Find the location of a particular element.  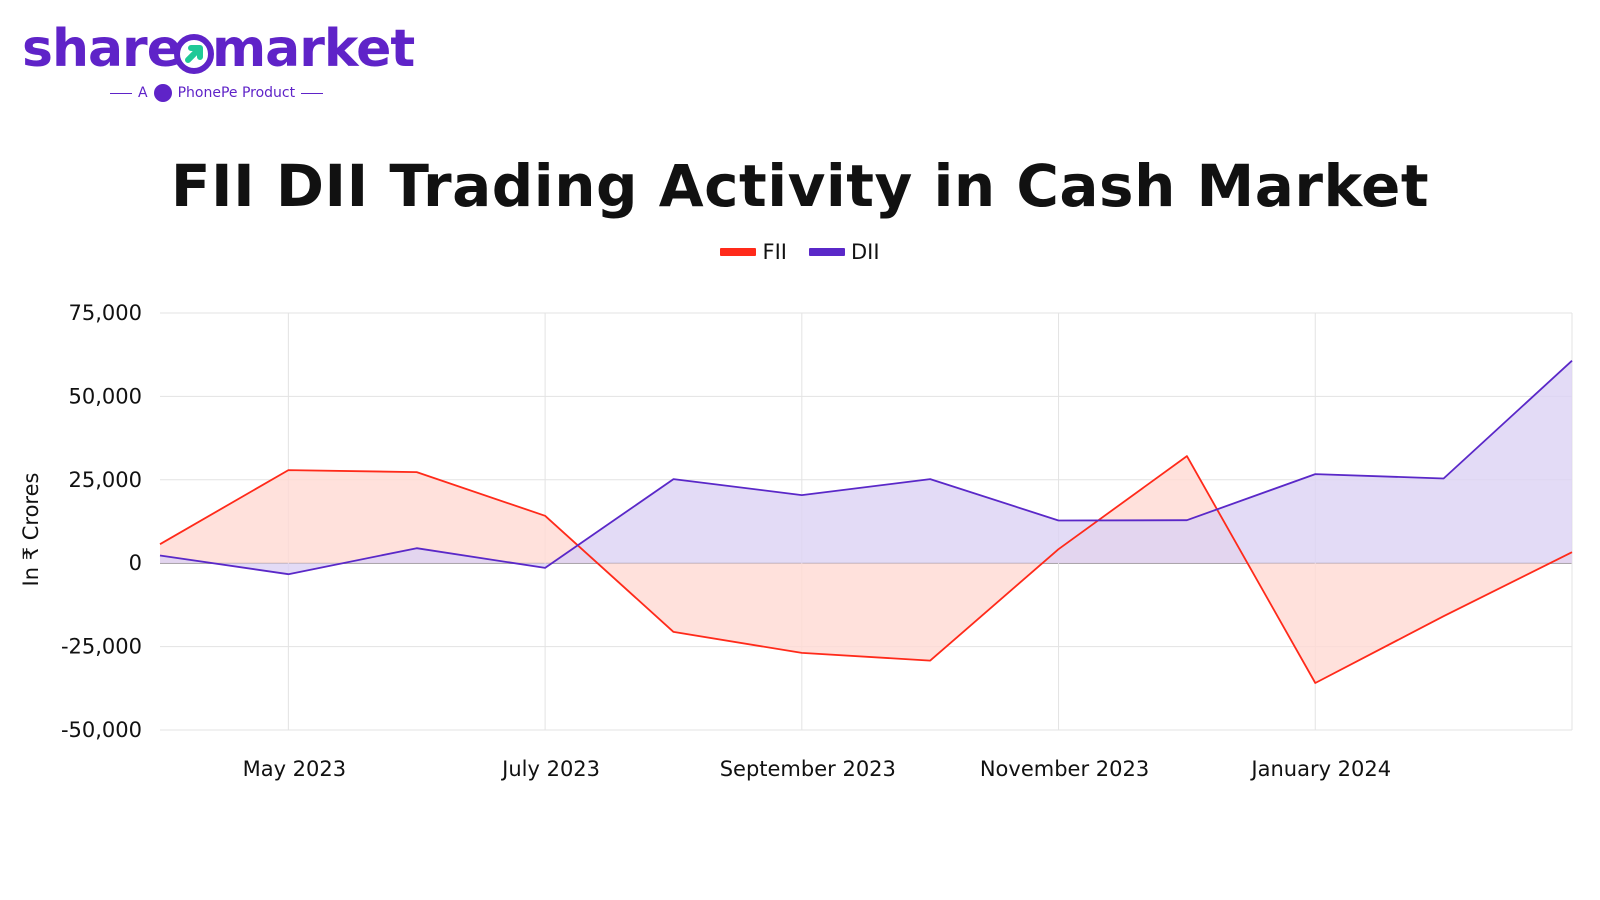

x-tick-label: May 2023 is located at coordinates (295, 769).